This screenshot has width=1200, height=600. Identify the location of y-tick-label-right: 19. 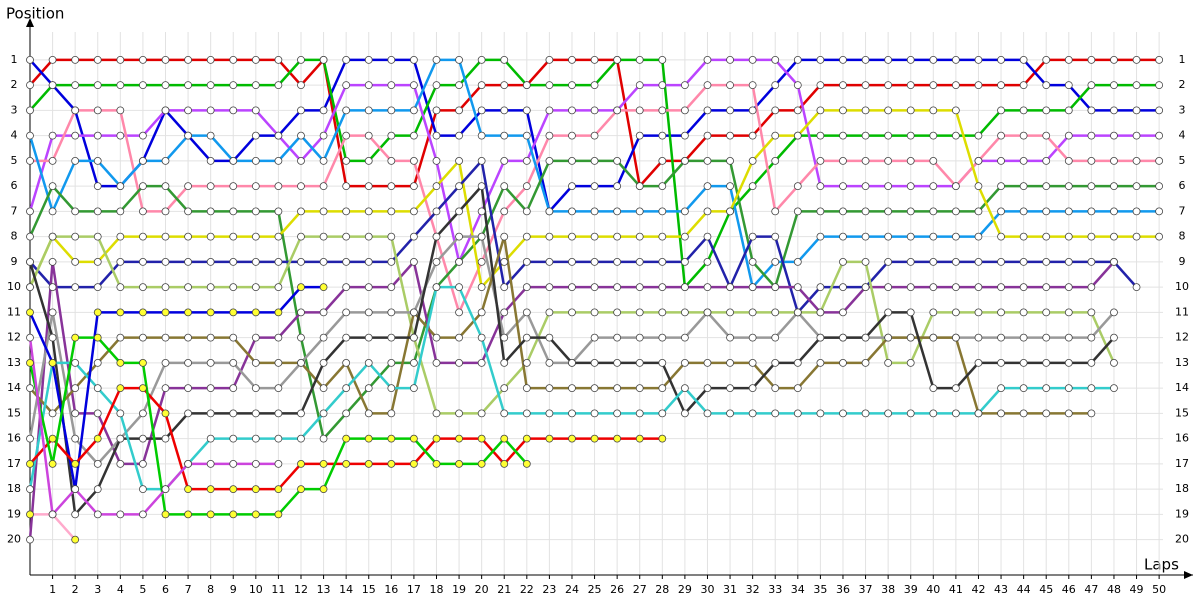
(1182, 513).